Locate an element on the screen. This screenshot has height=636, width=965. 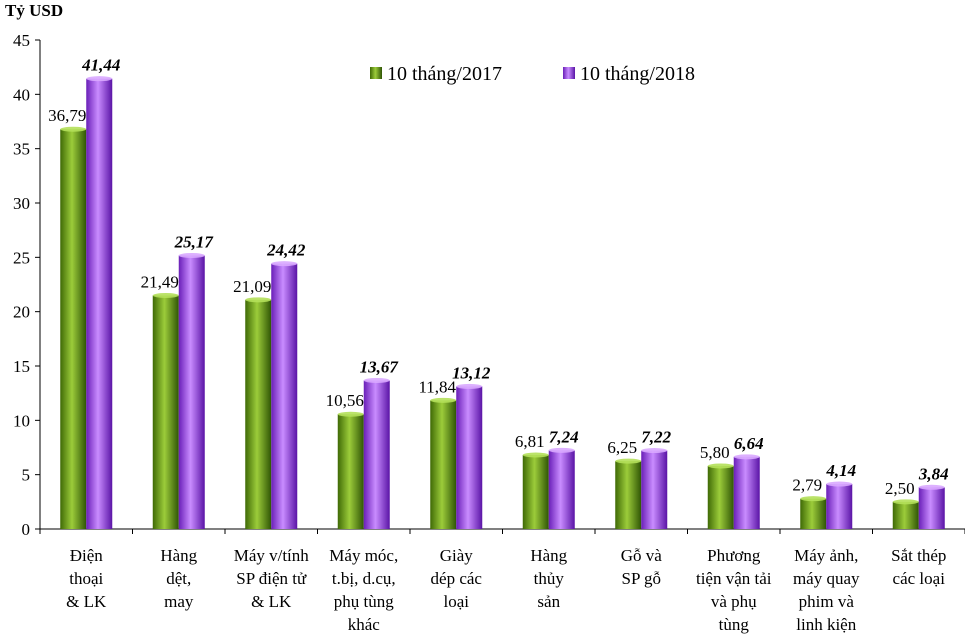
data-label-2017-1: 21,49 is located at coordinates (160, 281).